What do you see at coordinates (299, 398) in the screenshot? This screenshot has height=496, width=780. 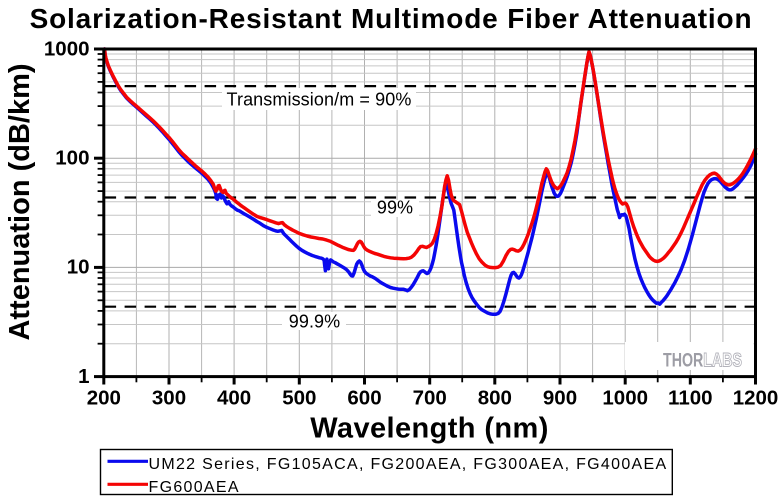 I see `svg-text: 500` at bounding box center [299, 398].